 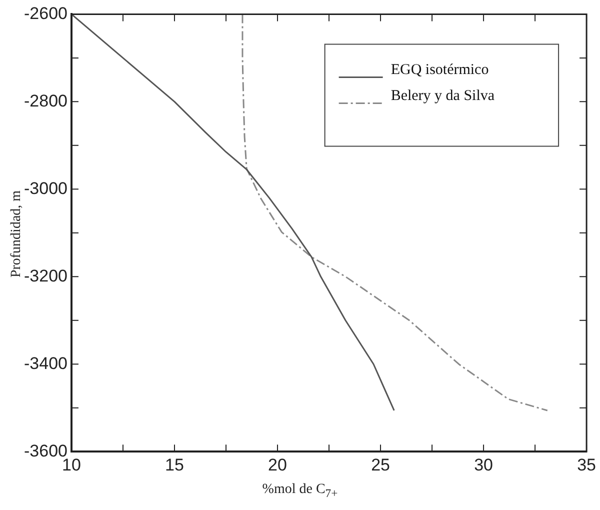 What do you see at coordinates (46, 276) in the screenshot?
I see `y-tick-label: -3200` at bounding box center [46, 276].